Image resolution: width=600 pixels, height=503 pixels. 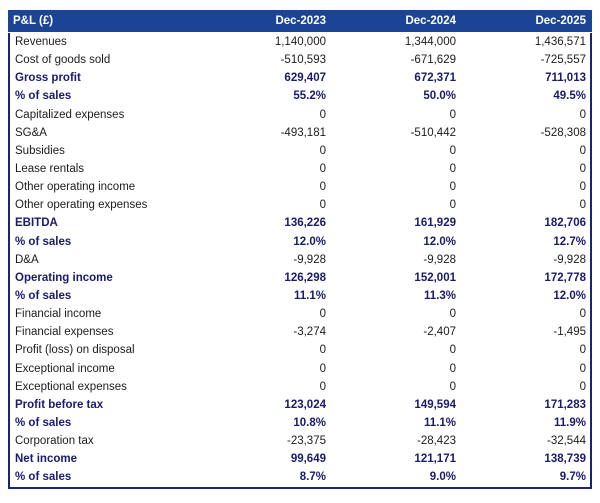 What do you see at coordinates (565, 78) in the screenshot?
I see `row-value: 711,013` at bounding box center [565, 78].